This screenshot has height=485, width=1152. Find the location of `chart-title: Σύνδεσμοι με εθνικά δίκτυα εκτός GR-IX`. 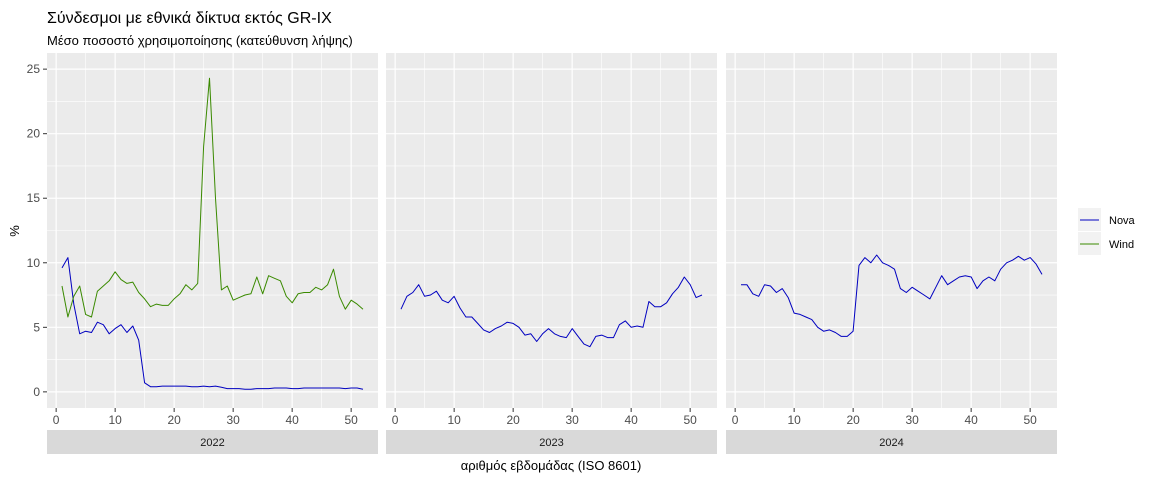

chart-title: Σύνδεσμοι με εθνικά δίκτυα εκτός GR-IX is located at coordinates (189, 18).